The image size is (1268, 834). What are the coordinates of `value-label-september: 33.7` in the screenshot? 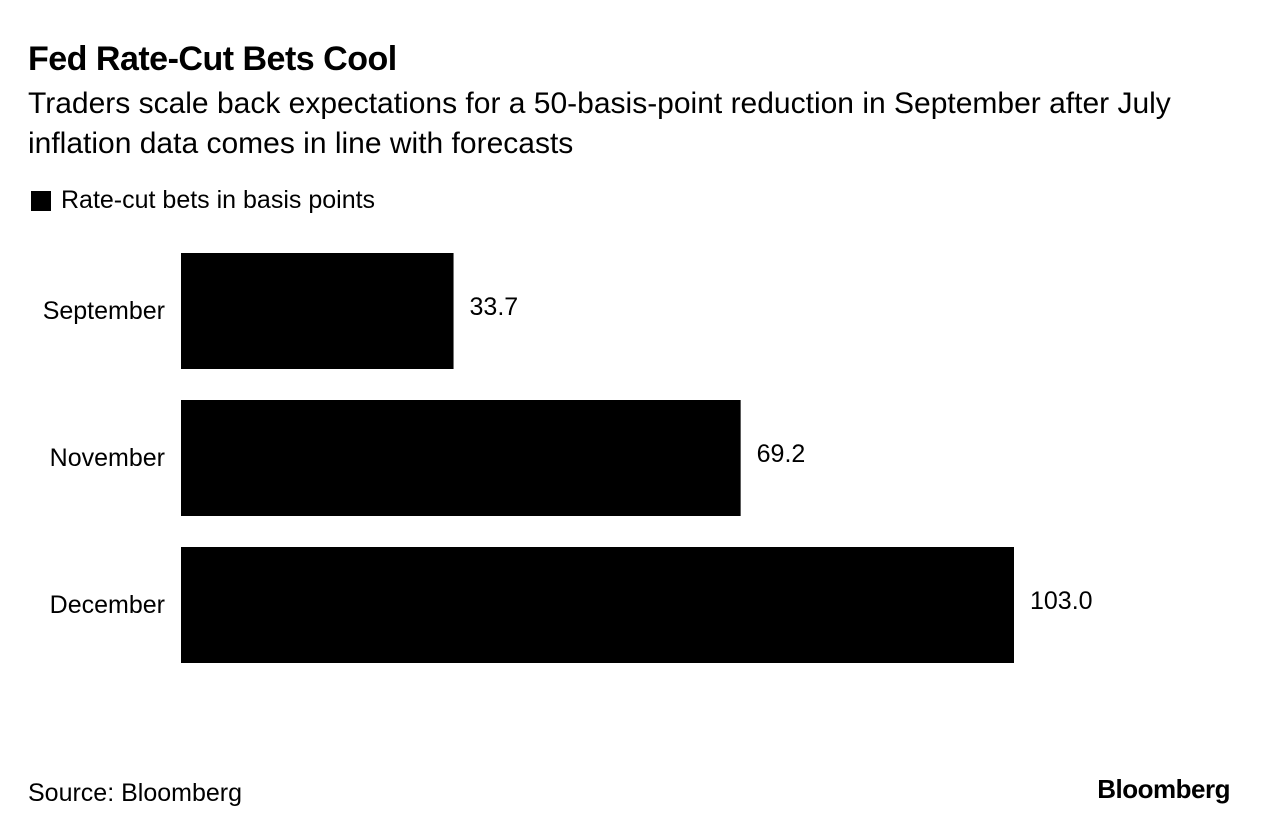 It's located at (494, 307).